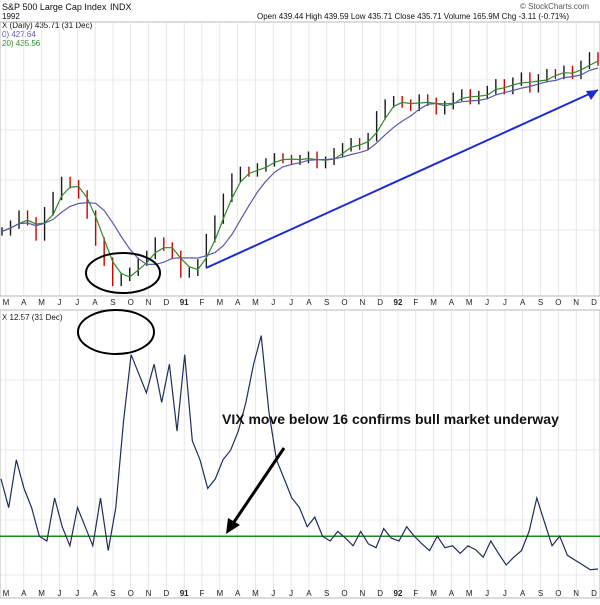 This screenshot has height=605, width=600. What do you see at coordinates (19, 34) in the screenshot?
I see `ma-legend-long: 0) 427.64` at bounding box center [19, 34].